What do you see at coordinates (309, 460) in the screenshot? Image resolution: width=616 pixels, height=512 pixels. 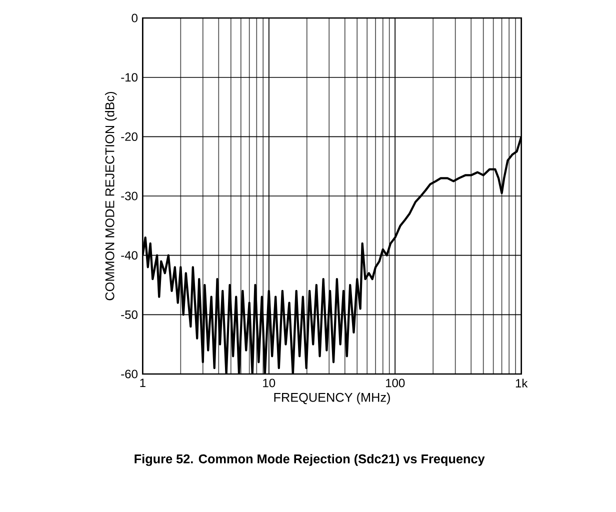 I see `text: Figure 52. Common Mode Rejection (Sdc21) vs Frequency` at bounding box center [309, 460].